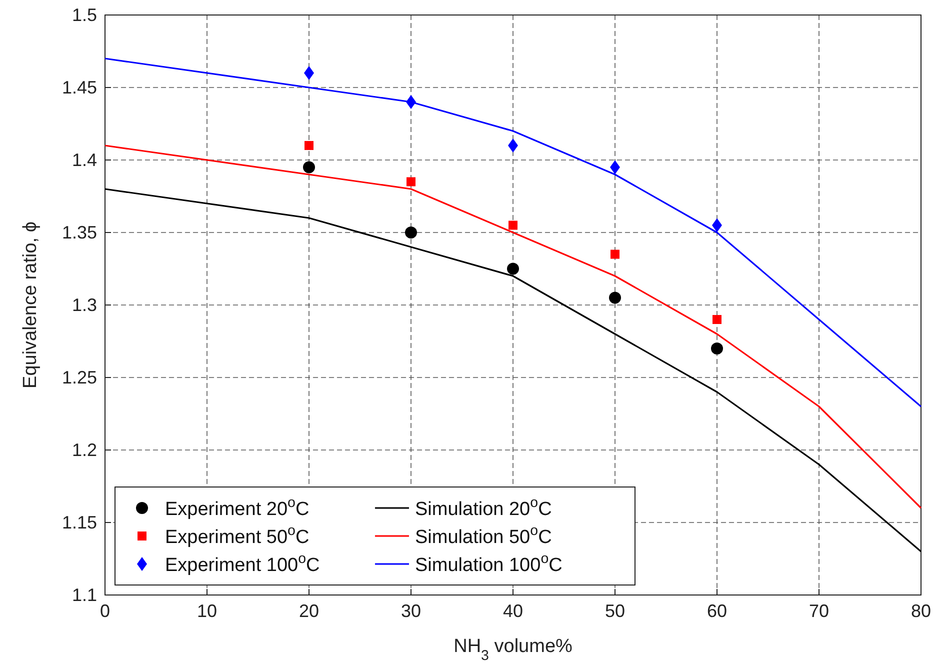 The image size is (949, 670). Describe the element at coordinates (309, 611) in the screenshot. I see `x-tick-label: 20` at that location.